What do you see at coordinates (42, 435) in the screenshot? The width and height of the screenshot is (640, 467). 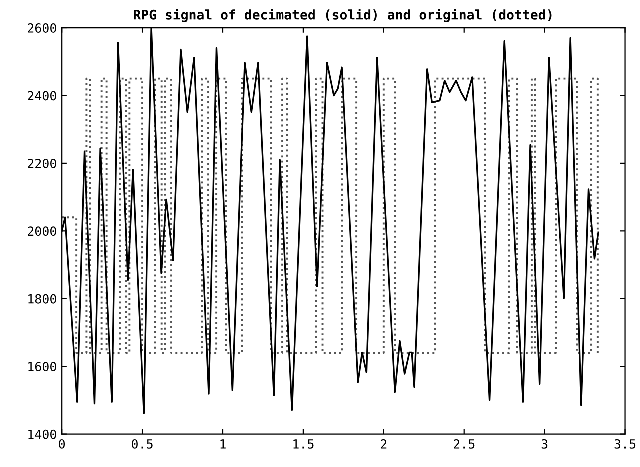 I see `y-tick-label: 1400` at bounding box center [42, 435].